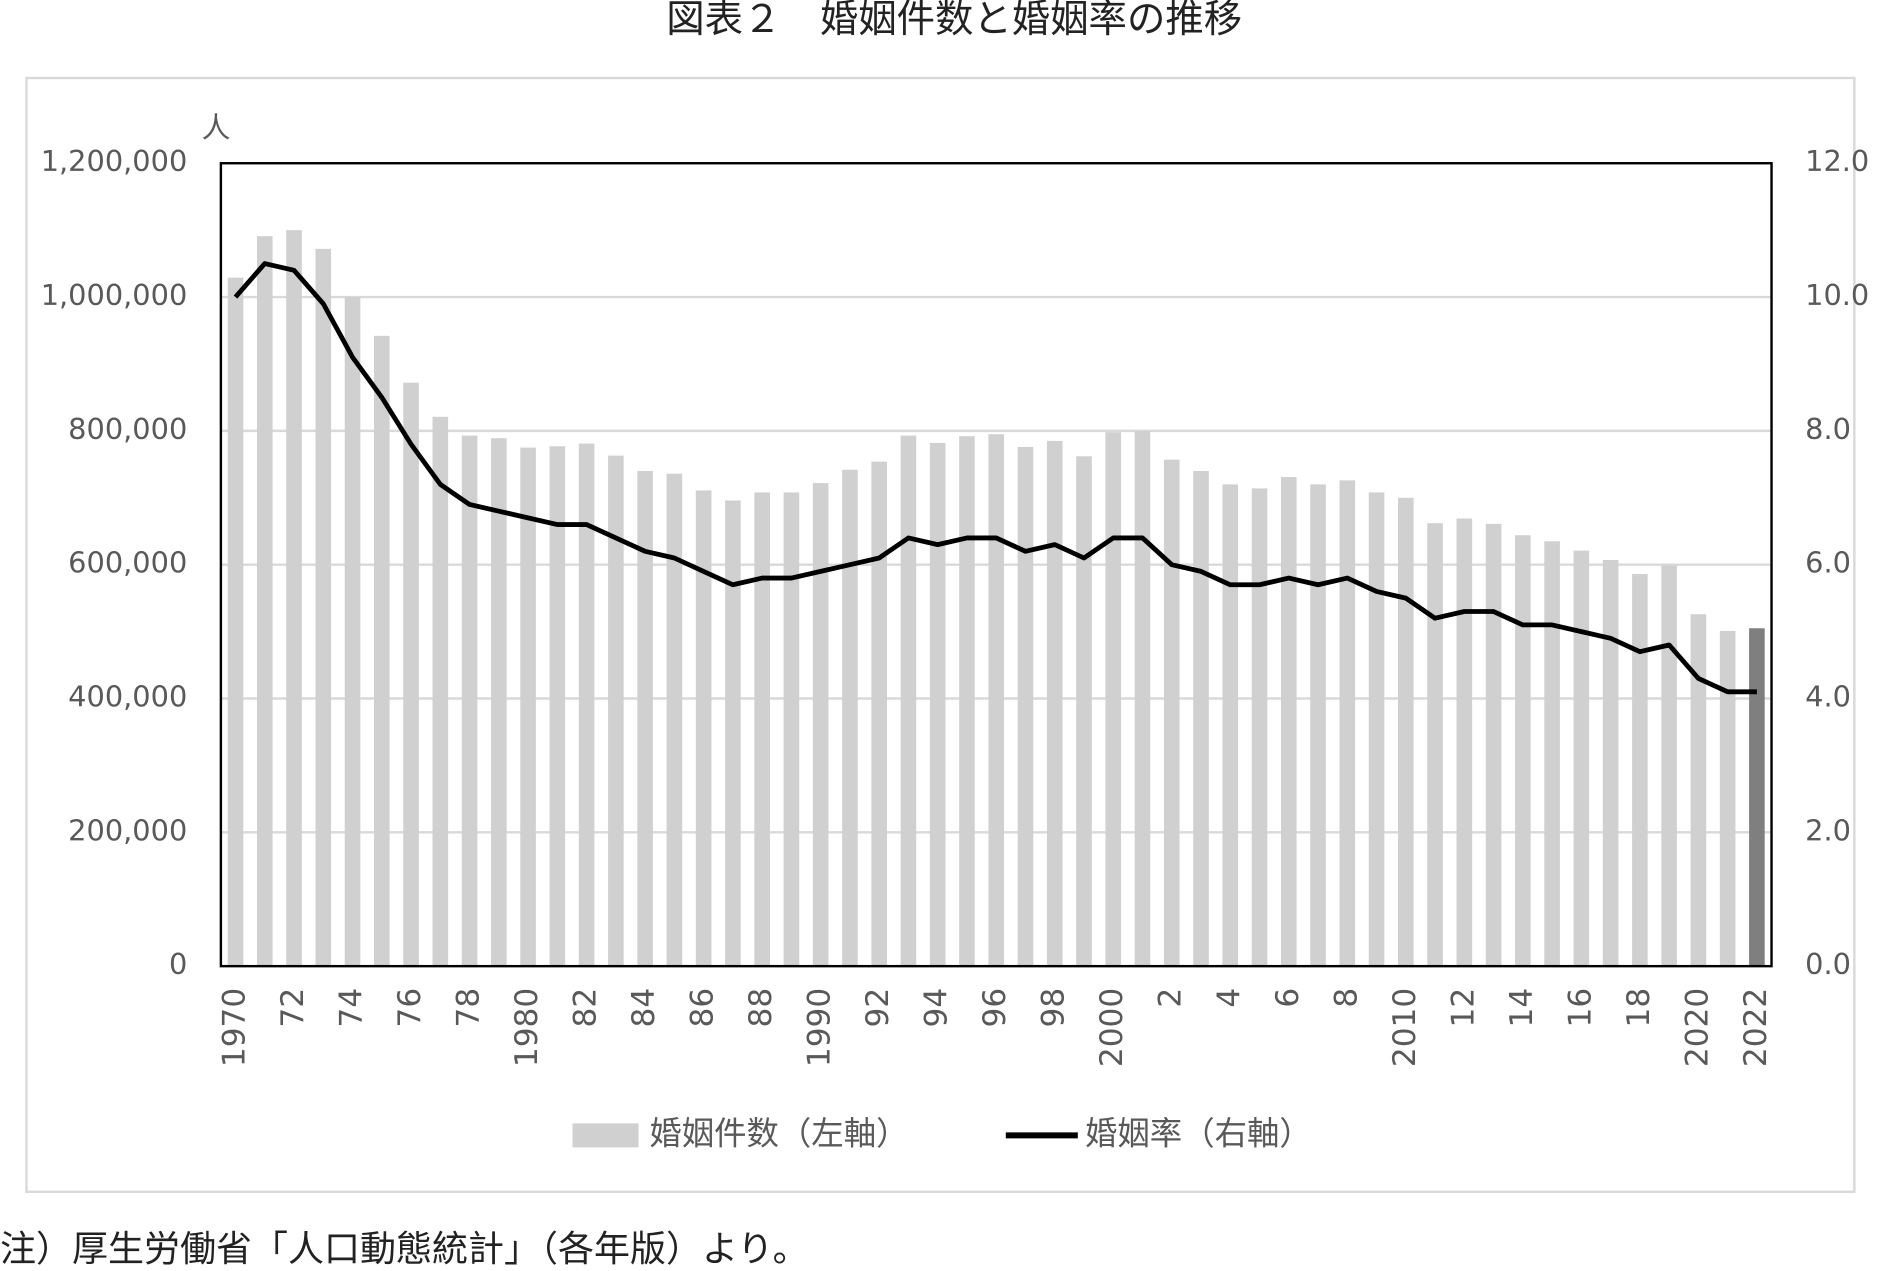 This screenshot has width=1882, height=1271. What do you see at coordinates (216, 128) in the screenshot?
I see `y-unit: 人` at bounding box center [216, 128].